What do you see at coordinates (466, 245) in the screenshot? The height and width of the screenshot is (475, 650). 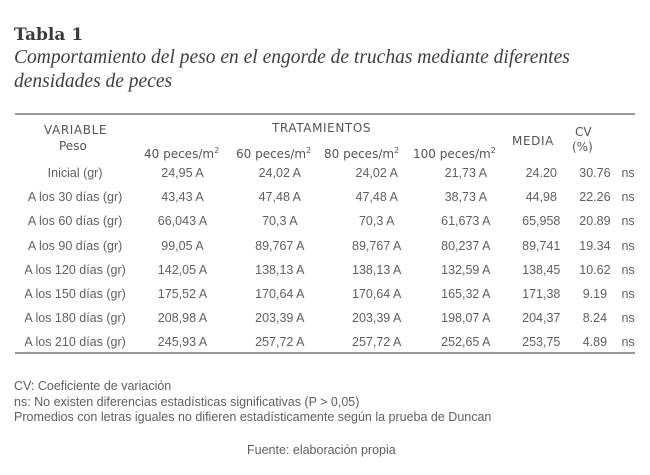 I see `cell-t100: 80,237 A` at bounding box center [466, 245].